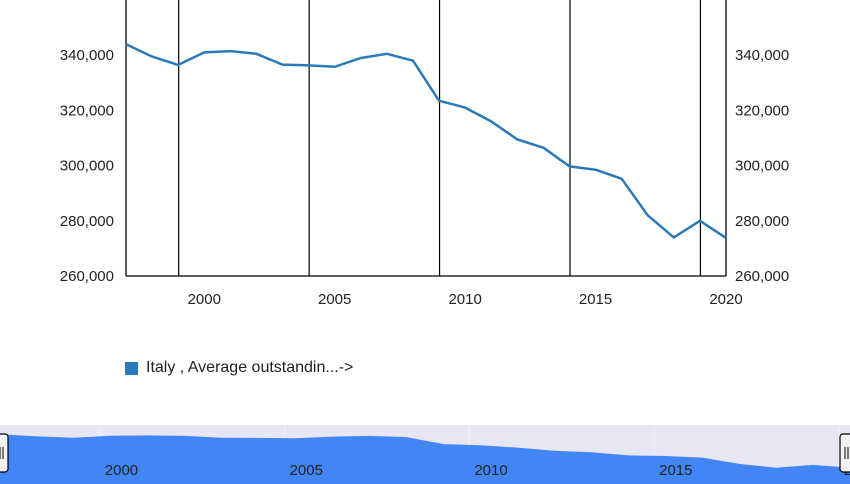 The height and width of the screenshot is (484, 850). What do you see at coordinates (725, 299) in the screenshot?
I see `x-tick-label: 2020` at bounding box center [725, 299].